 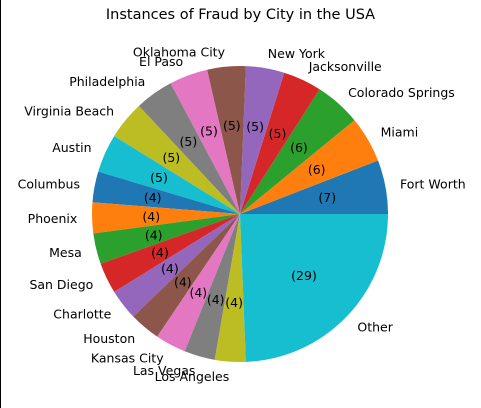 What do you see at coordinates (433, 184) in the screenshot?
I see `category-label-fort-worth: Fort Worth` at bounding box center [433, 184].